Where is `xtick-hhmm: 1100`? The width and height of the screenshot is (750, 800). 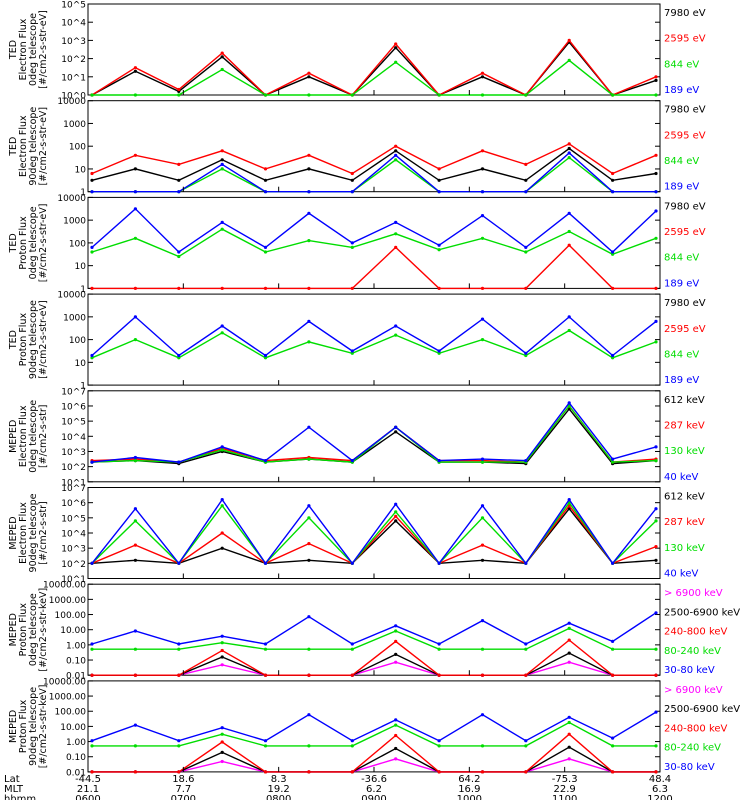
xtick-hhmm: 1100 is located at coordinates (564, 797).